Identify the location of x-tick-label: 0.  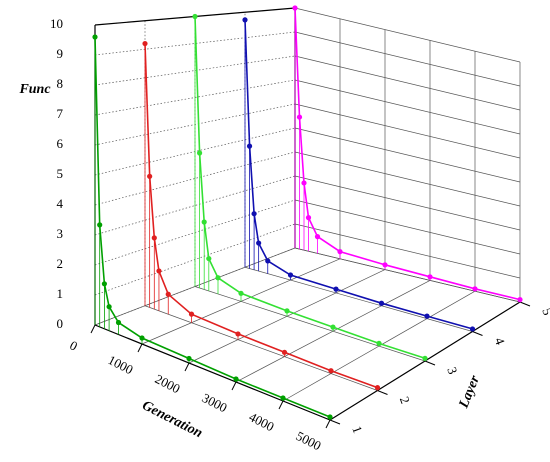
(73, 345).